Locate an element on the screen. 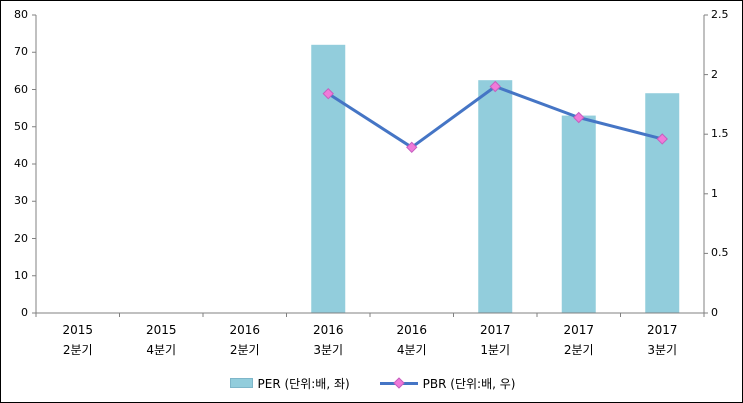 The width and height of the screenshot is (743, 403). right-axis-tick-label: 2.5 is located at coordinates (720, 14).